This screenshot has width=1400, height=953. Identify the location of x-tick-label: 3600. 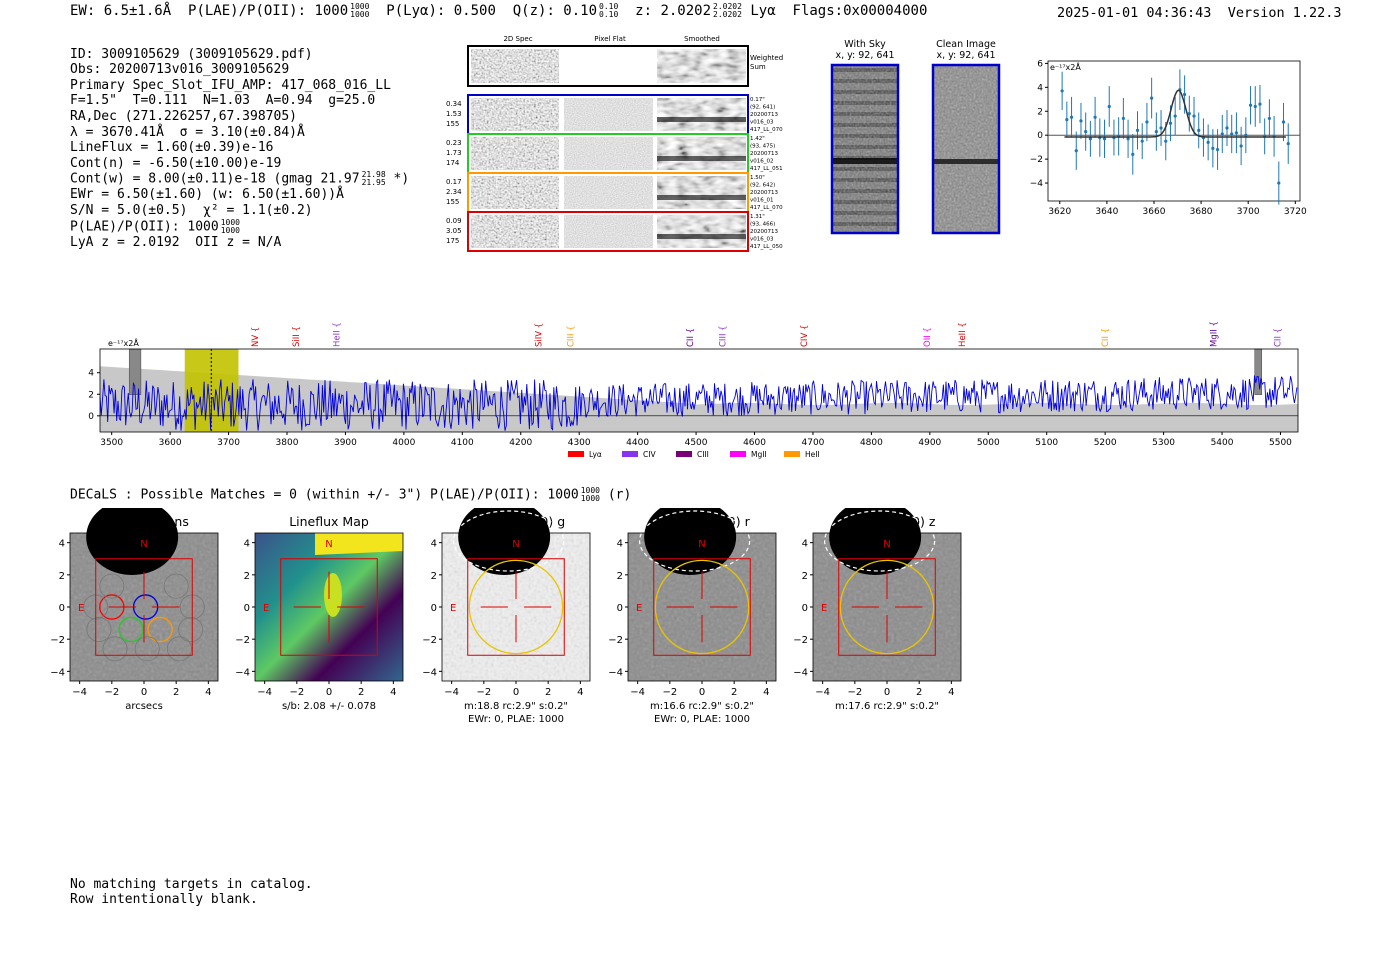
(170, 443).